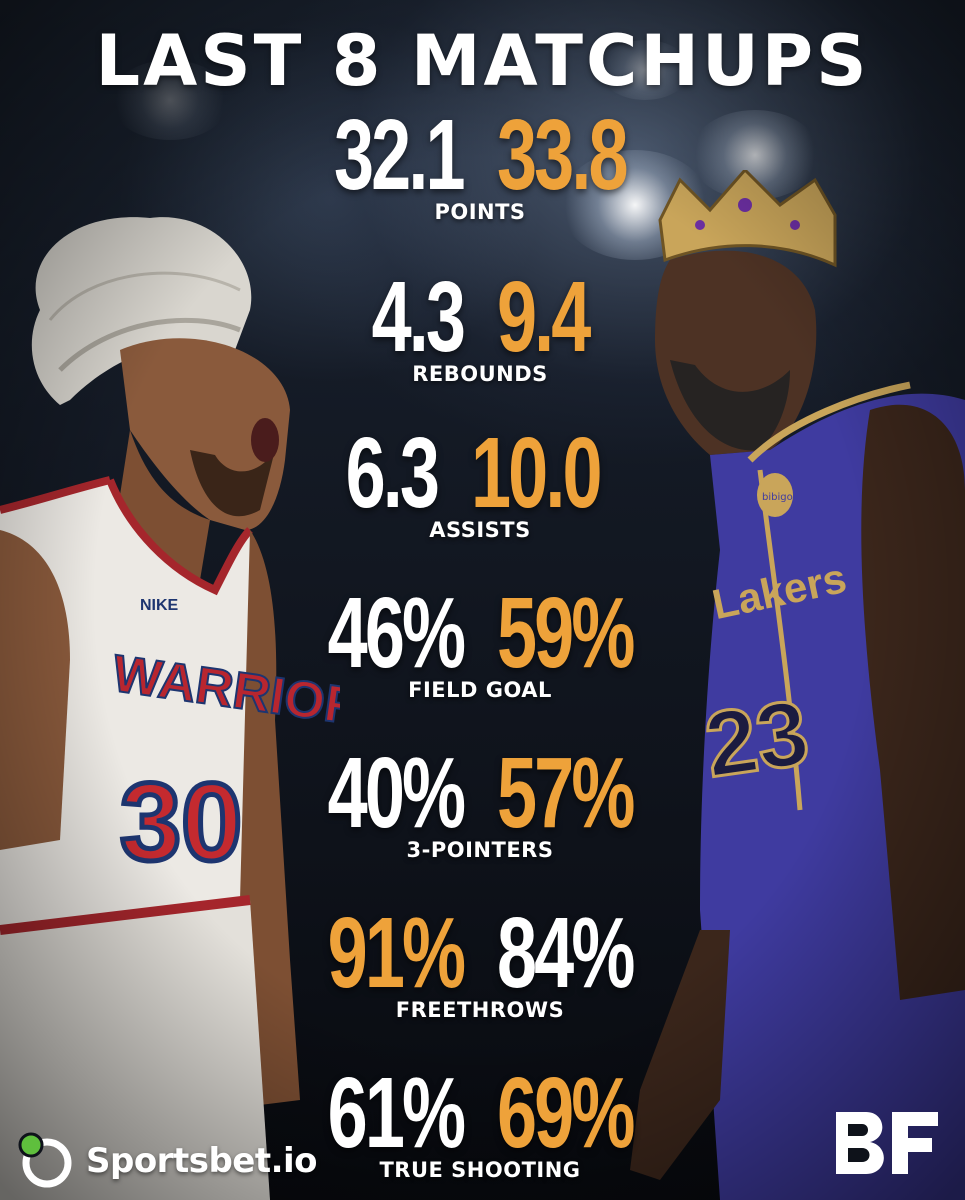 This screenshot has height=1200, width=965. I want to click on stat-label: FIELD GOAL, so click(480, 690).